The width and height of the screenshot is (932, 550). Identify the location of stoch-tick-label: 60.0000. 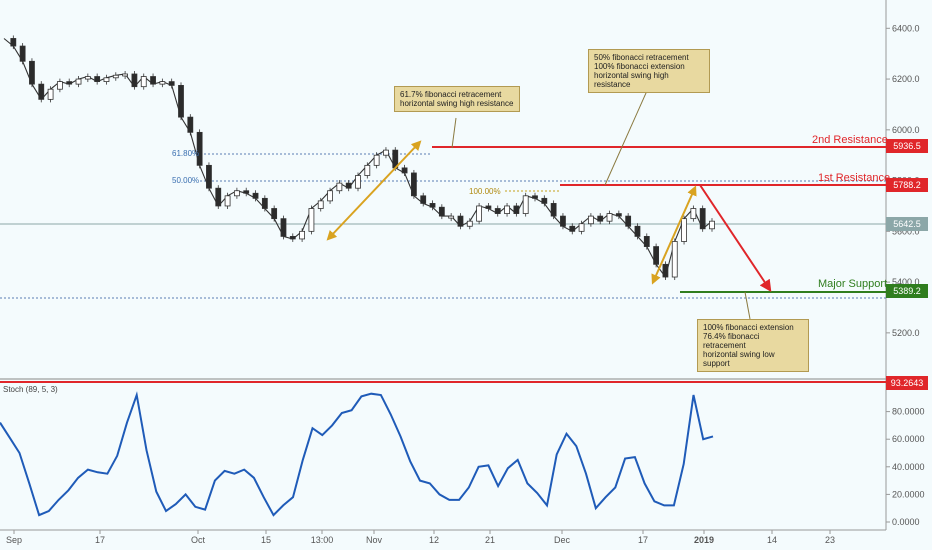
(908, 439).